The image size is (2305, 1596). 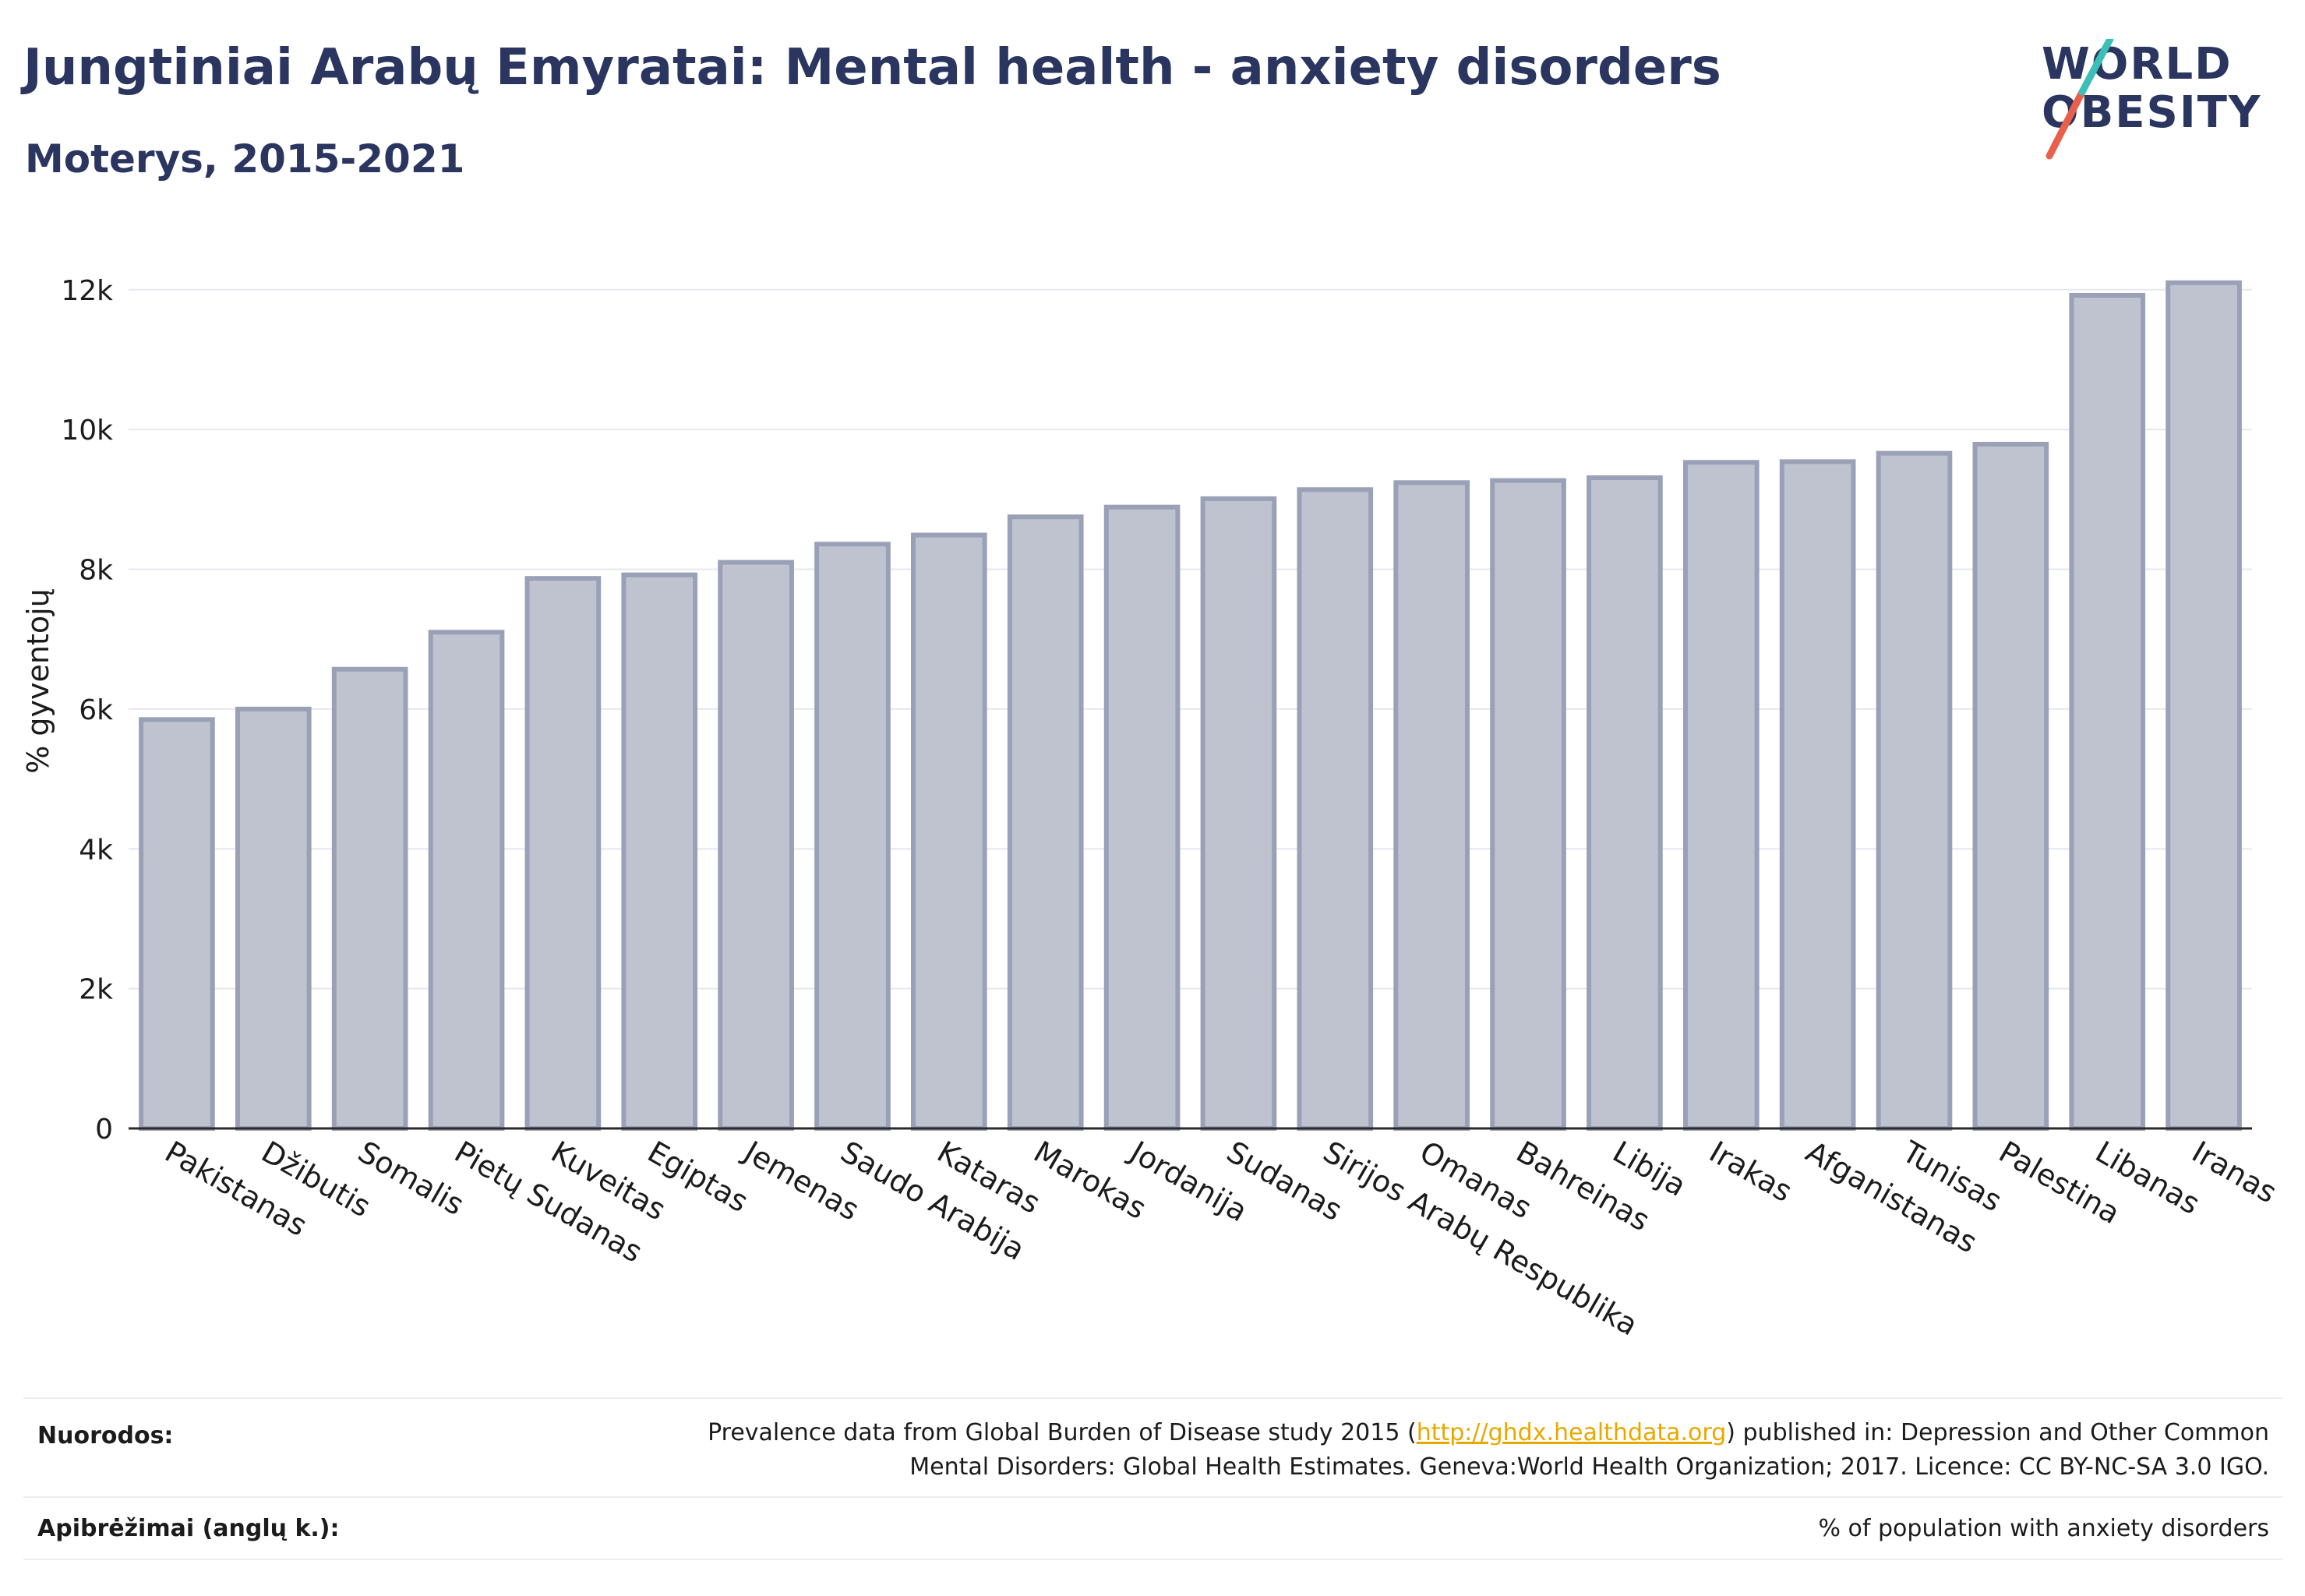 I want to click on y-axis-ticks: 0 2k 4k 6k 8k 10k 12k, so click(x=87, y=710).